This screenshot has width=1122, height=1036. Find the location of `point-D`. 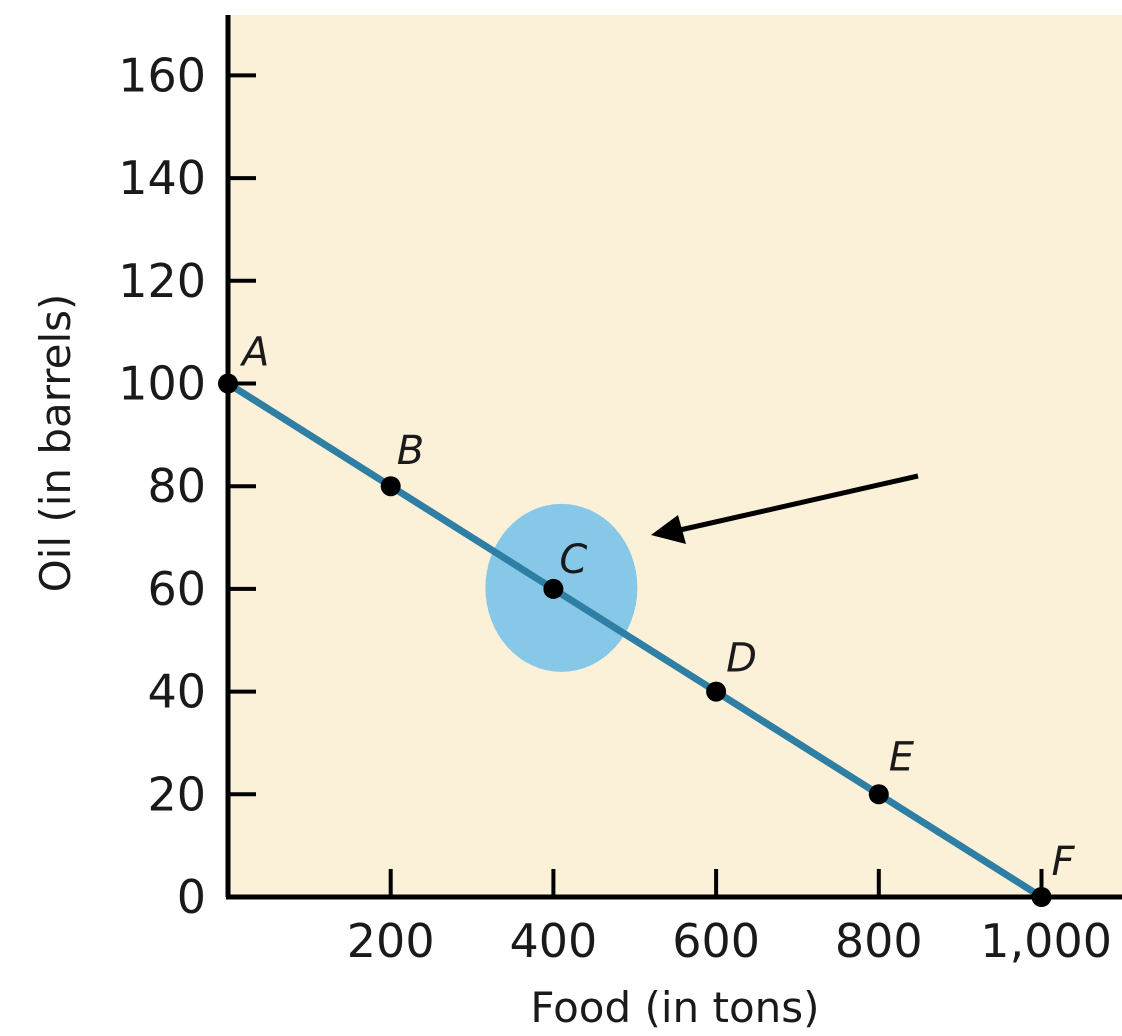

point-D is located at coordinates (716, 691).